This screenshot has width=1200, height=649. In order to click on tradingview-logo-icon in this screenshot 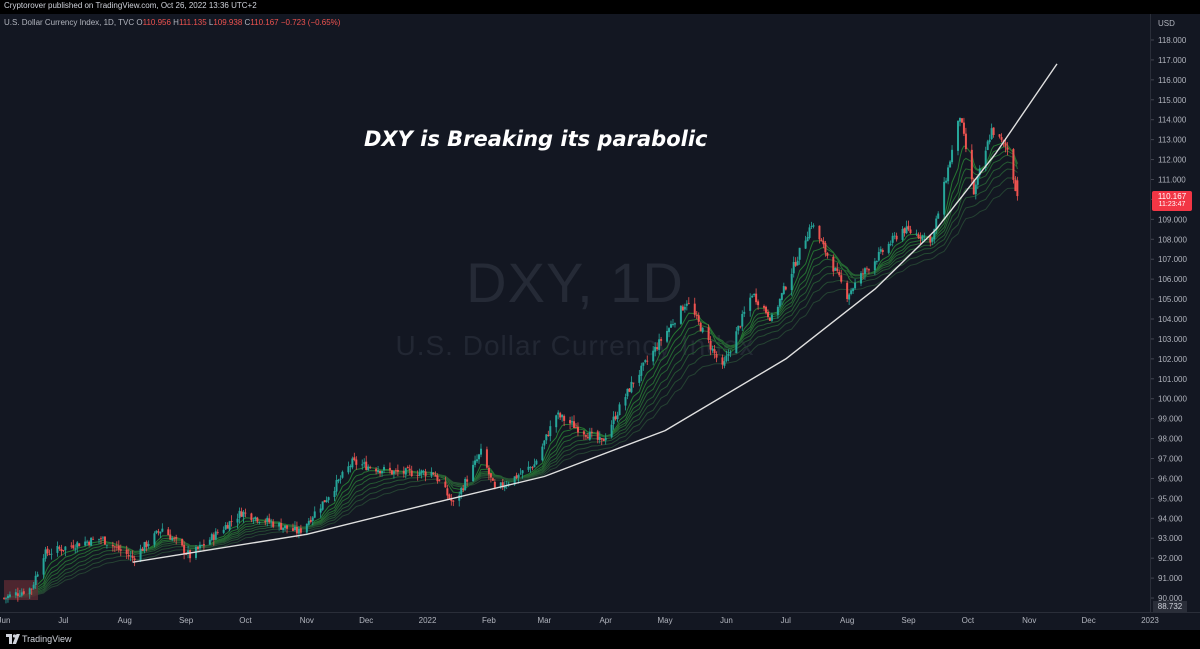, I will do `click(13, 639)`.